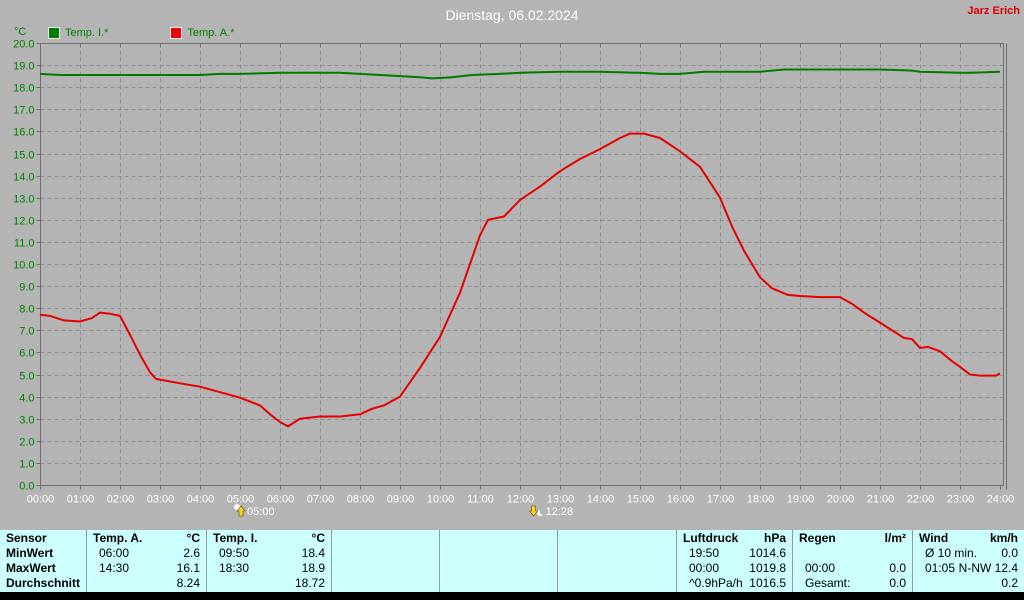  What do you see at coordinates (161, 500) in the screenshot?
I see `x-axis-label: 03:00` at bounding box center [161, 500].